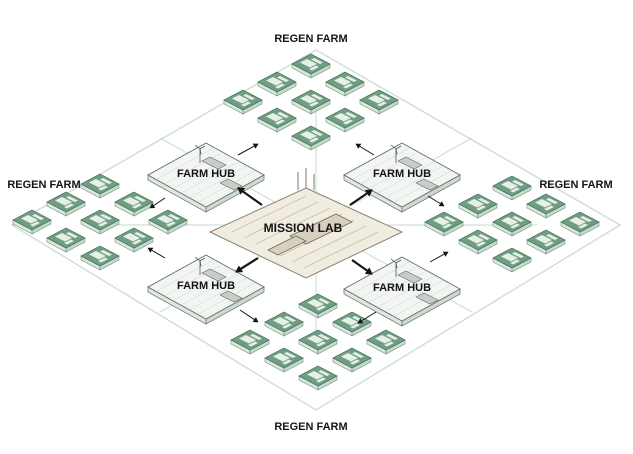 This screenshot has width=633, height=454. I want to click on mission-lab-label: MISSION LAB, so click(303, 228).